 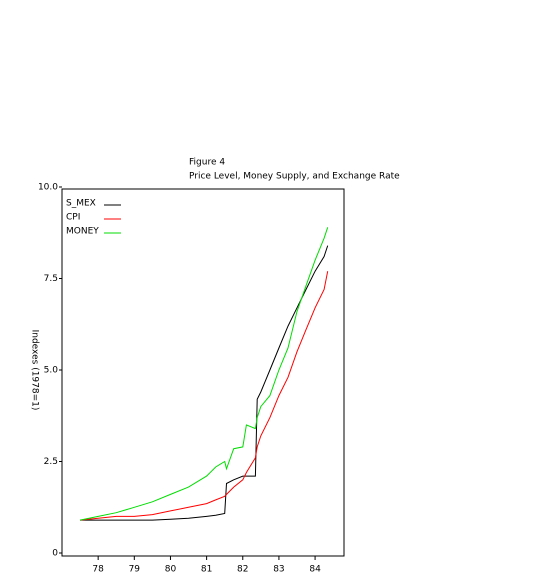 What do you see at coordinates (135, 570) in the screenshot?
I see `x-tick-label: 79` at bounding box center [135, 570].